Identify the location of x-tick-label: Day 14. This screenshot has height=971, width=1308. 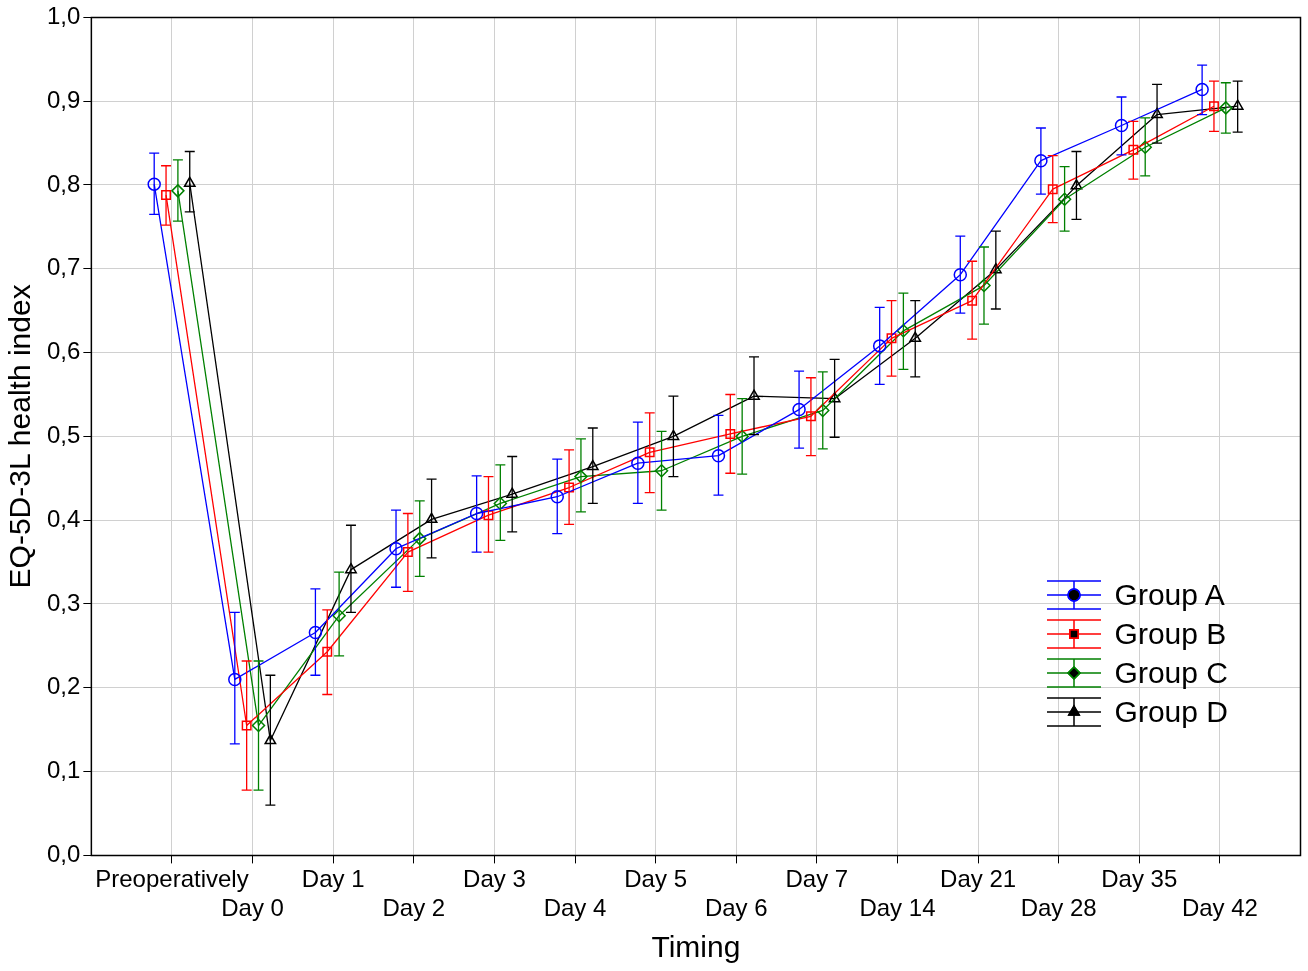
(897, 908).